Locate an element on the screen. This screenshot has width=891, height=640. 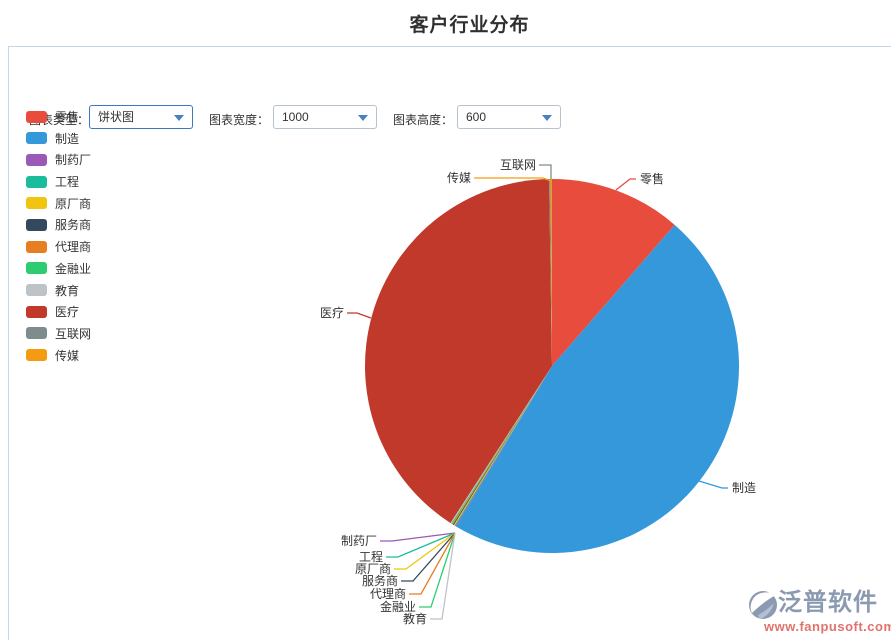
legend-item-label: 金融业 is located at coordinates (73, 268).